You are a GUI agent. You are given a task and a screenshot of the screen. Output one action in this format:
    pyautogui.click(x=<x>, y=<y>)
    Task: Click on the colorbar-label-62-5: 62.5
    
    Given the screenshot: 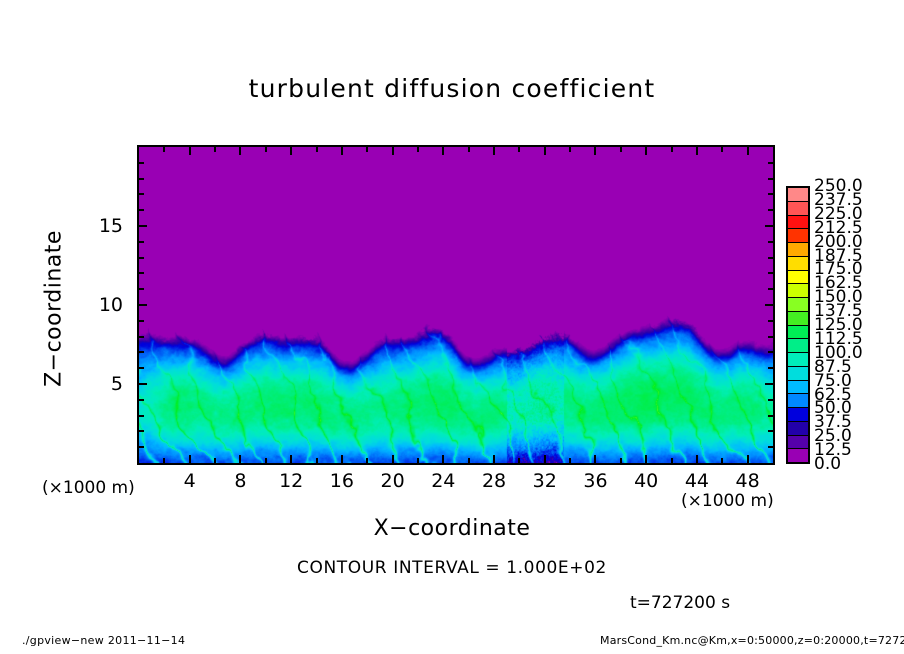 What is the action you would take?
    pyautogui.click(x=833, y=394)
    